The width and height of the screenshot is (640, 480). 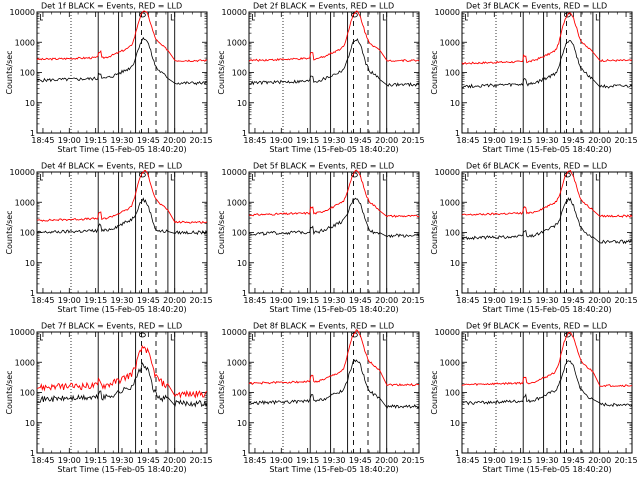 What do you see at coordinates (142, 15) in the screenshot?
I see `peak-marker` at bounding box center [142, 15].